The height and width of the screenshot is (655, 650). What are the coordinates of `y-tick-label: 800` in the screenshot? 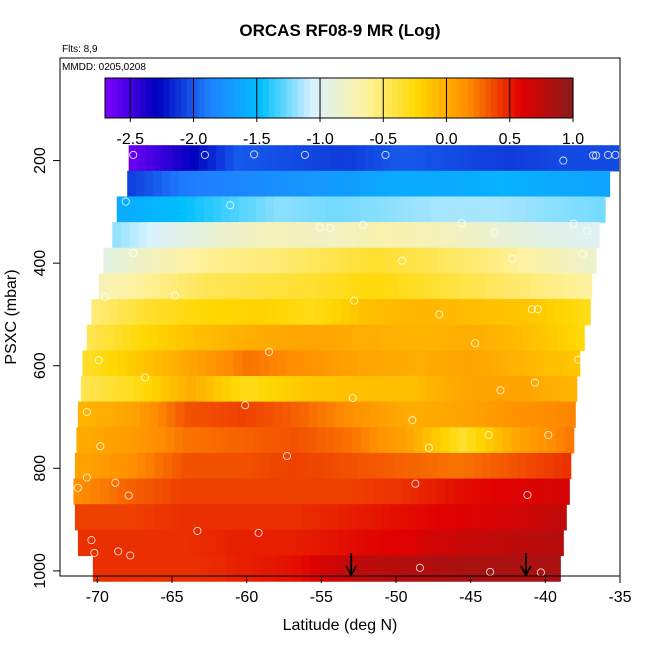 It's located at (40, 468).